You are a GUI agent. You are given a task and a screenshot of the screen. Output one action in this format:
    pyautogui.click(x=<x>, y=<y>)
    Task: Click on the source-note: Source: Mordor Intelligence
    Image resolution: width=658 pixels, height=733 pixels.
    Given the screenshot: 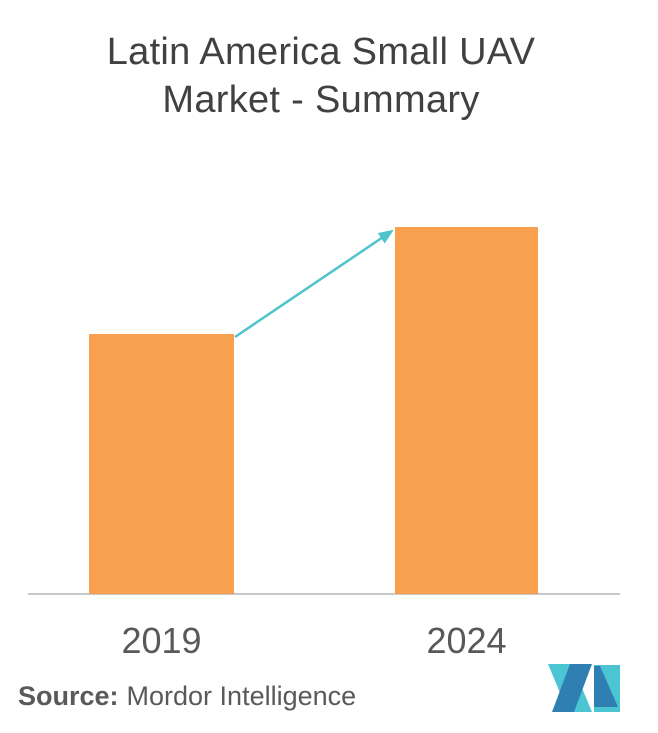 What is the action you would take?
    pyautogui.click(x=187, y=696)
    